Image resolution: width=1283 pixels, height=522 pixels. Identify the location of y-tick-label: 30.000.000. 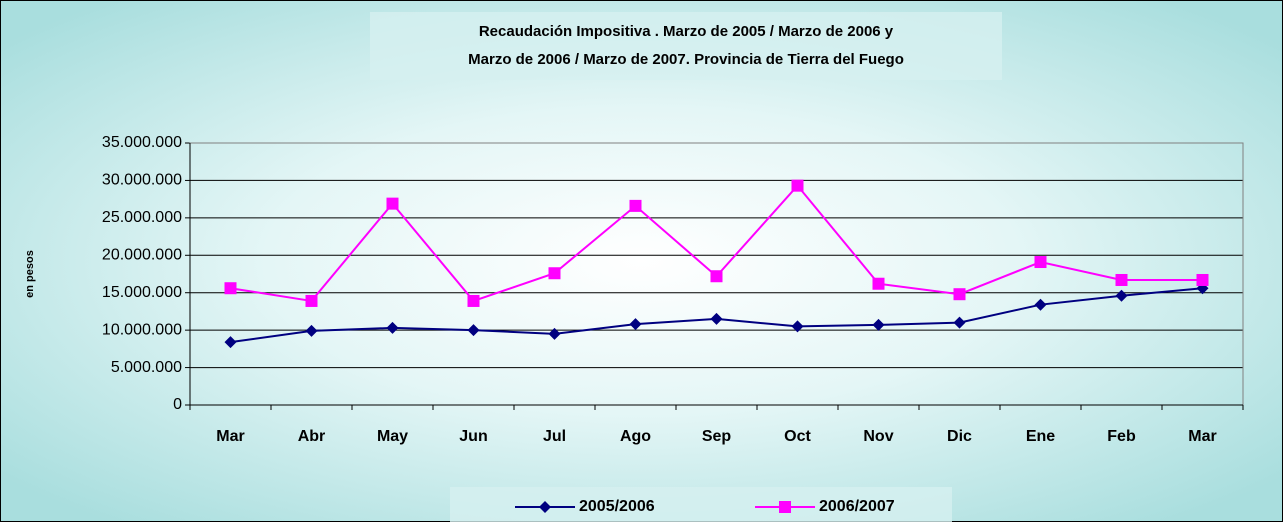
(142, 180).